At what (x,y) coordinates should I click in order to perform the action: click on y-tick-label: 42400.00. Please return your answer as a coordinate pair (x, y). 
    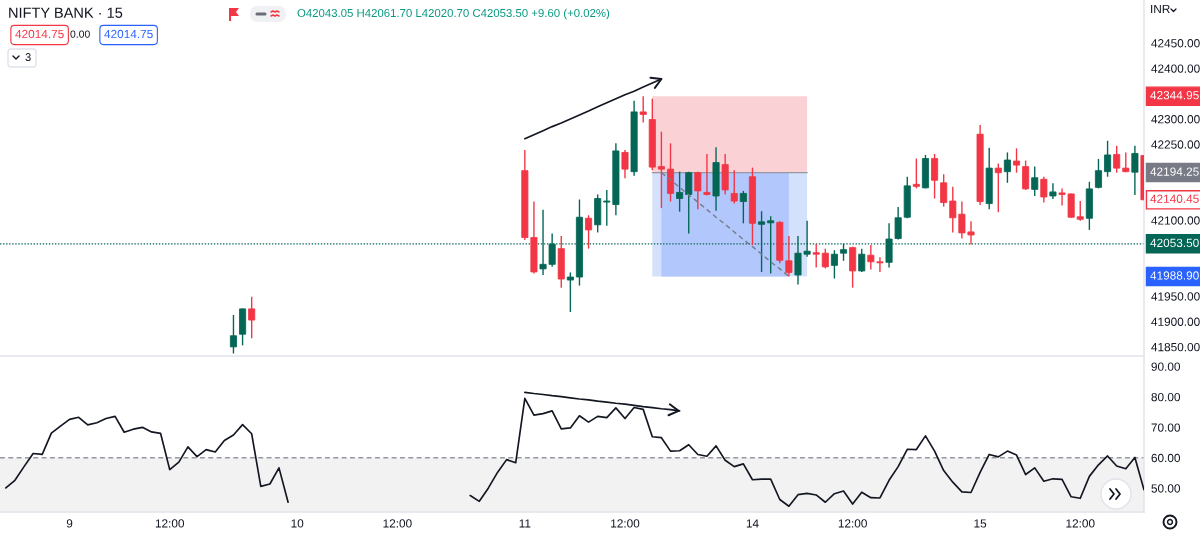
    Looking at the image, I should click on (1175, 68).